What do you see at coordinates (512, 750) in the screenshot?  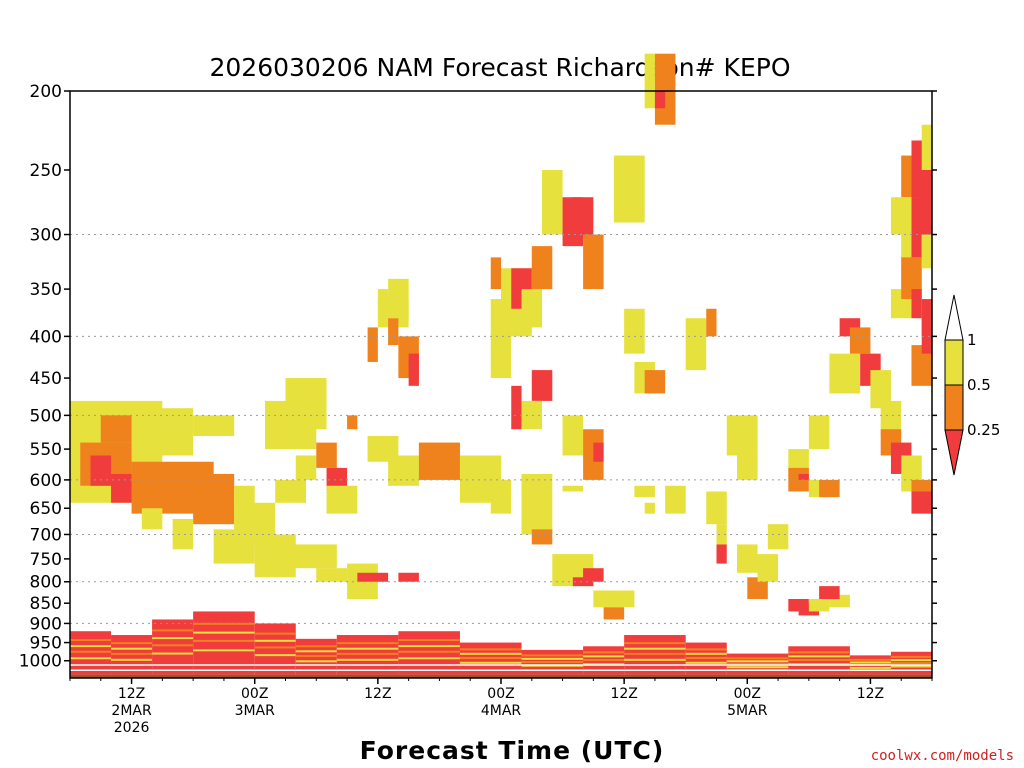 I see `x-axis-label: Forecast Time (UTC)` at bounding box center [512, 750].